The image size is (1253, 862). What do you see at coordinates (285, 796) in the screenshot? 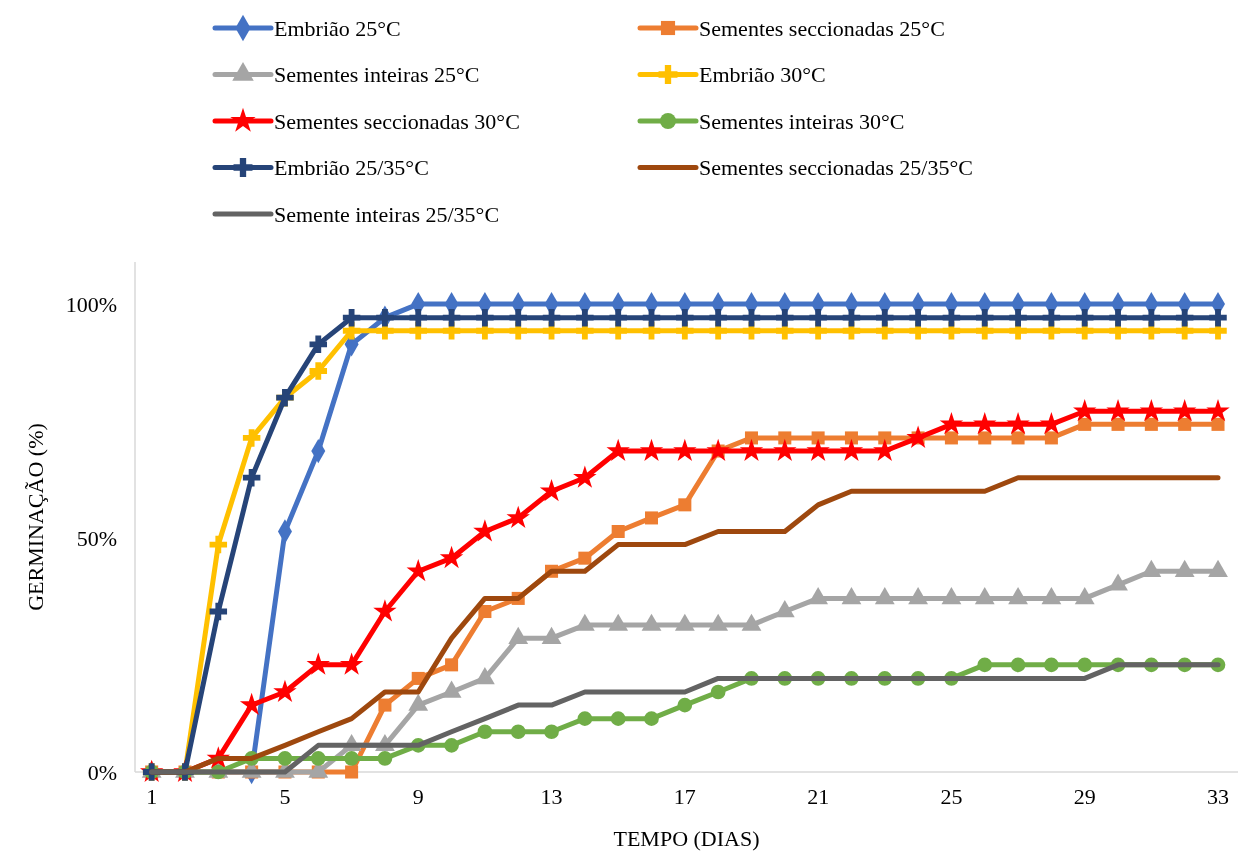
I see `x-tick-label: 5` at bounding box center [285, 796].